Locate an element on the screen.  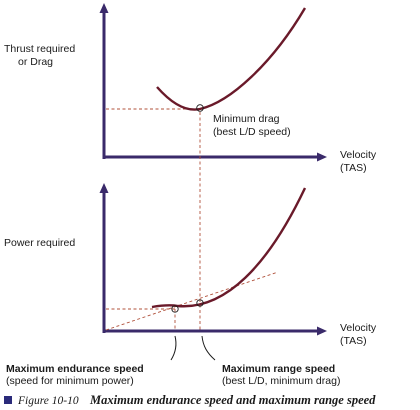
top-x-label-line1: Velocity is located at coordinates (358, 155).